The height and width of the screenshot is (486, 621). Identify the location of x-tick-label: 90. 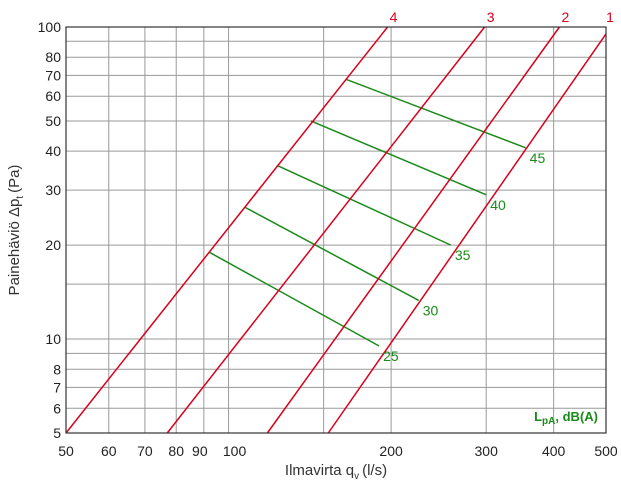
(200, 451).